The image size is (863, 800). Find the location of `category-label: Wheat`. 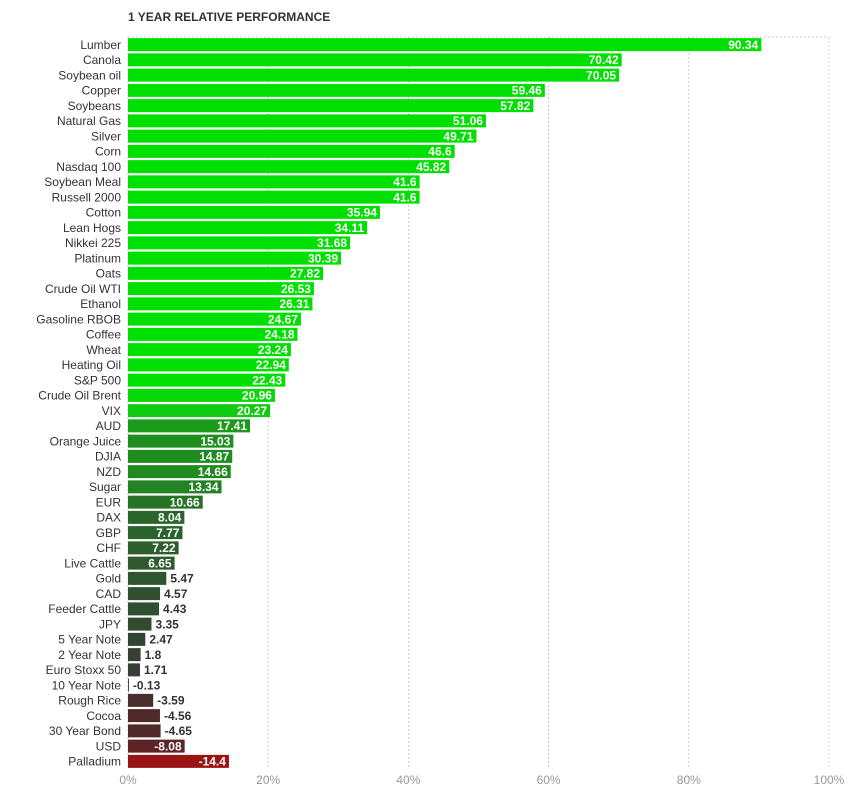

category-label: Wheat is located at coordinates (103, 350).